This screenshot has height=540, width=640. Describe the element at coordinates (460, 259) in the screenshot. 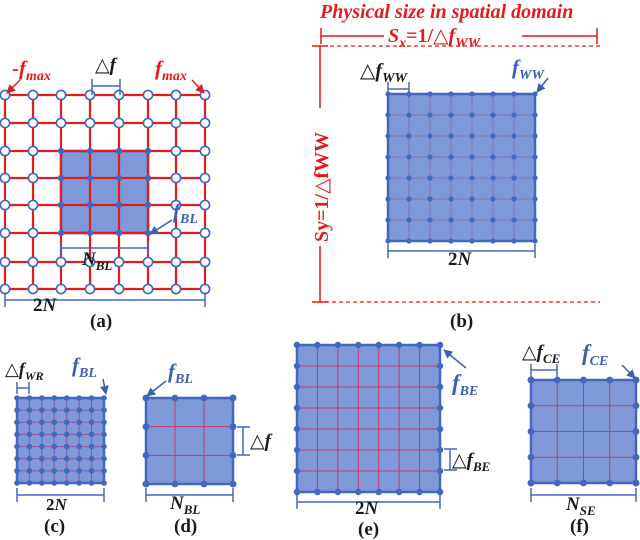

I see `panel-b-2n-label: 2N` at that location.